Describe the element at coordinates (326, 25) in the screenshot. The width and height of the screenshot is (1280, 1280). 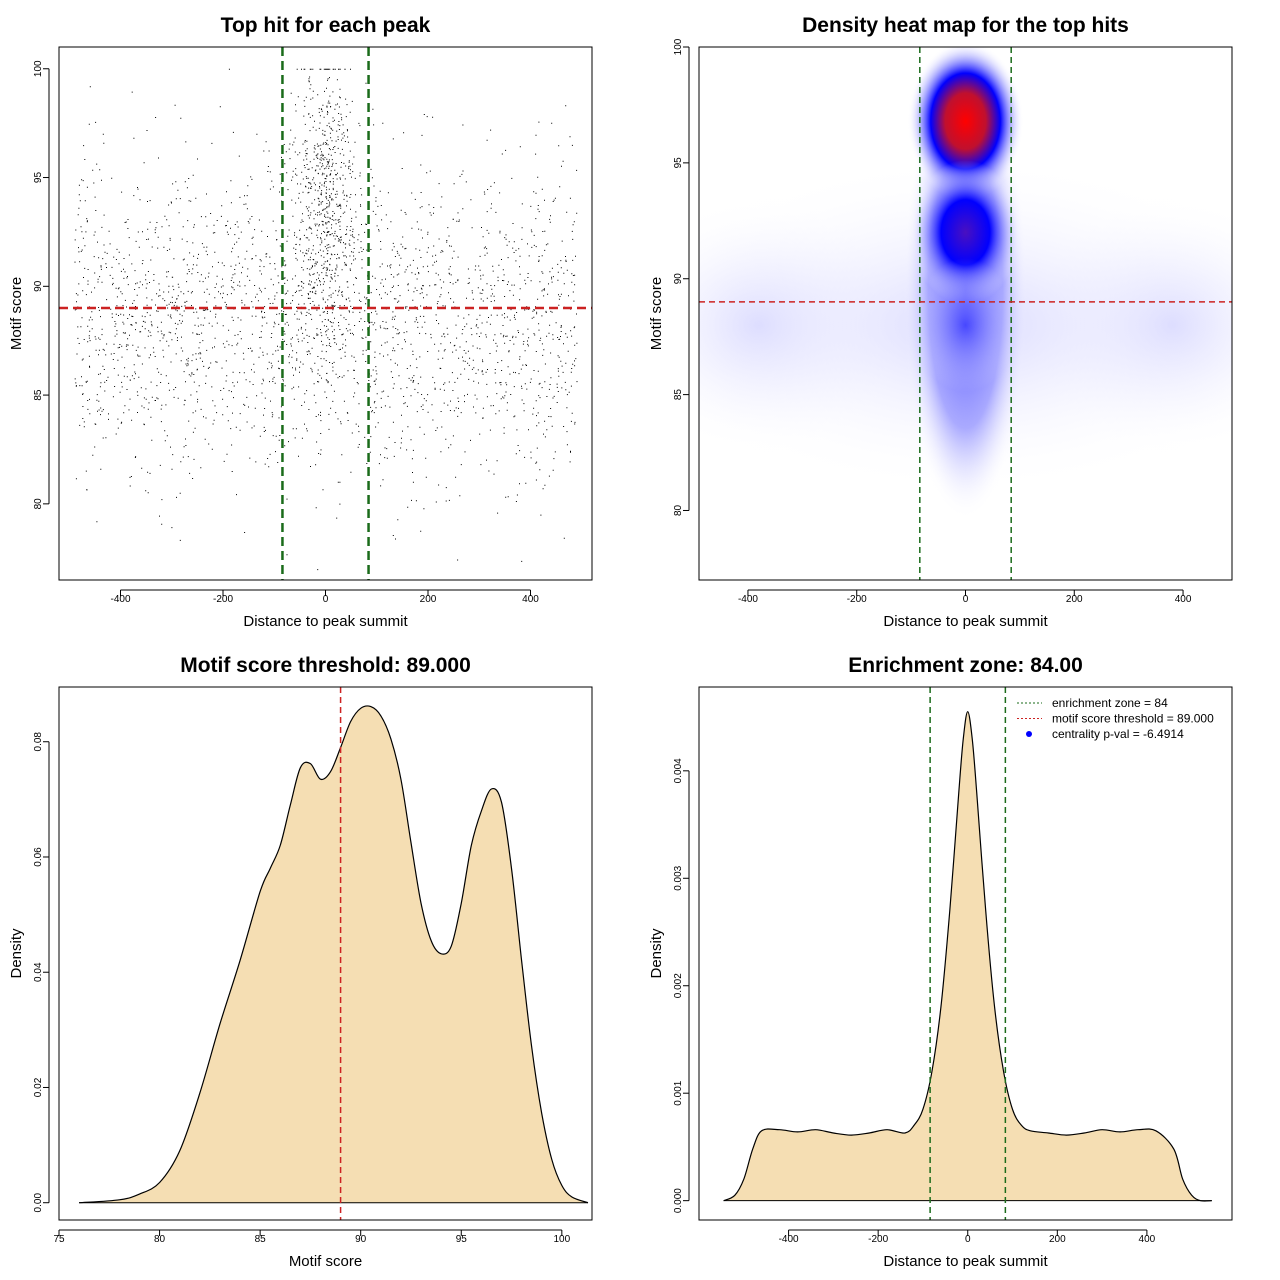
I see `panel-title: Top hit for each peak` at that location.